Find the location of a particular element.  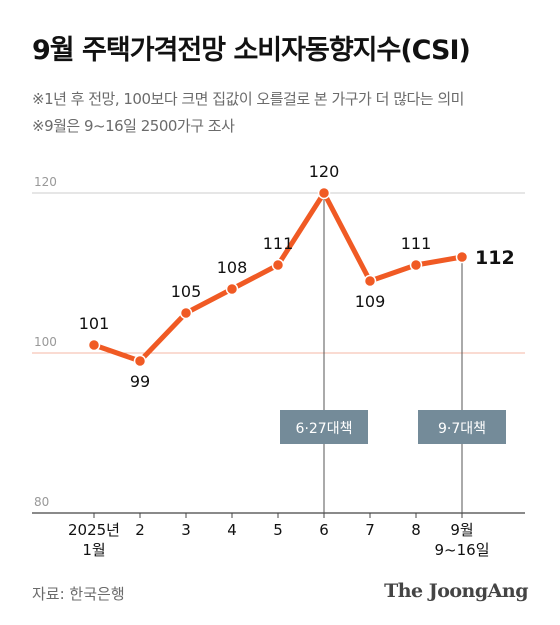

x-tick-label: 2 is located at coordinates (140, 530).